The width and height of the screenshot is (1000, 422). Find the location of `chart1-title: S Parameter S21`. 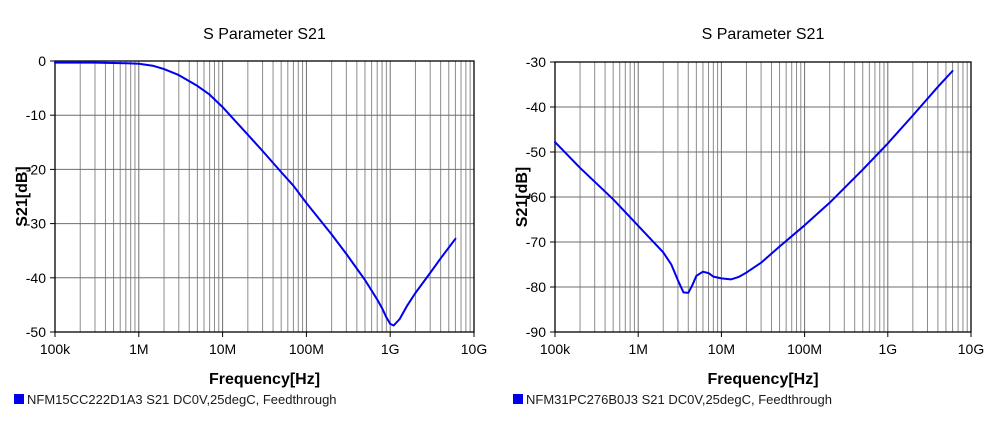

chart1-title: S Parameter S21 is located at coordinates (264, 34).